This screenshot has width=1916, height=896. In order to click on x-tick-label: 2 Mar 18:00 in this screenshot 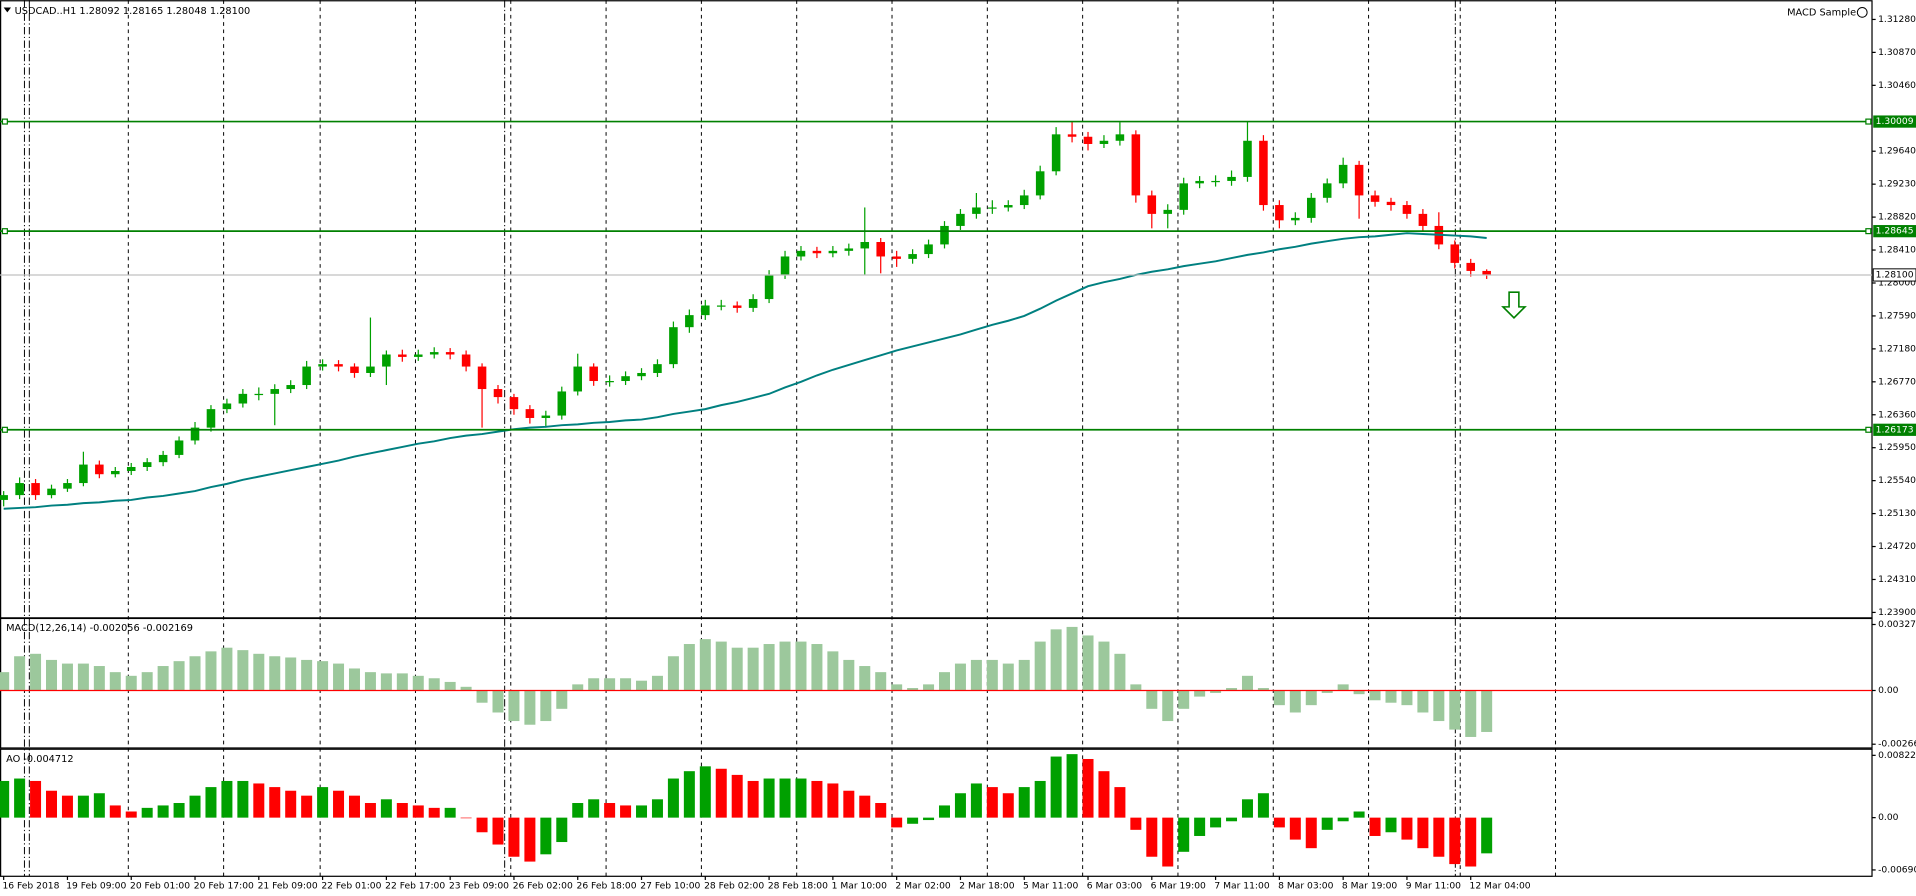, I will do `click(986, 886)`.